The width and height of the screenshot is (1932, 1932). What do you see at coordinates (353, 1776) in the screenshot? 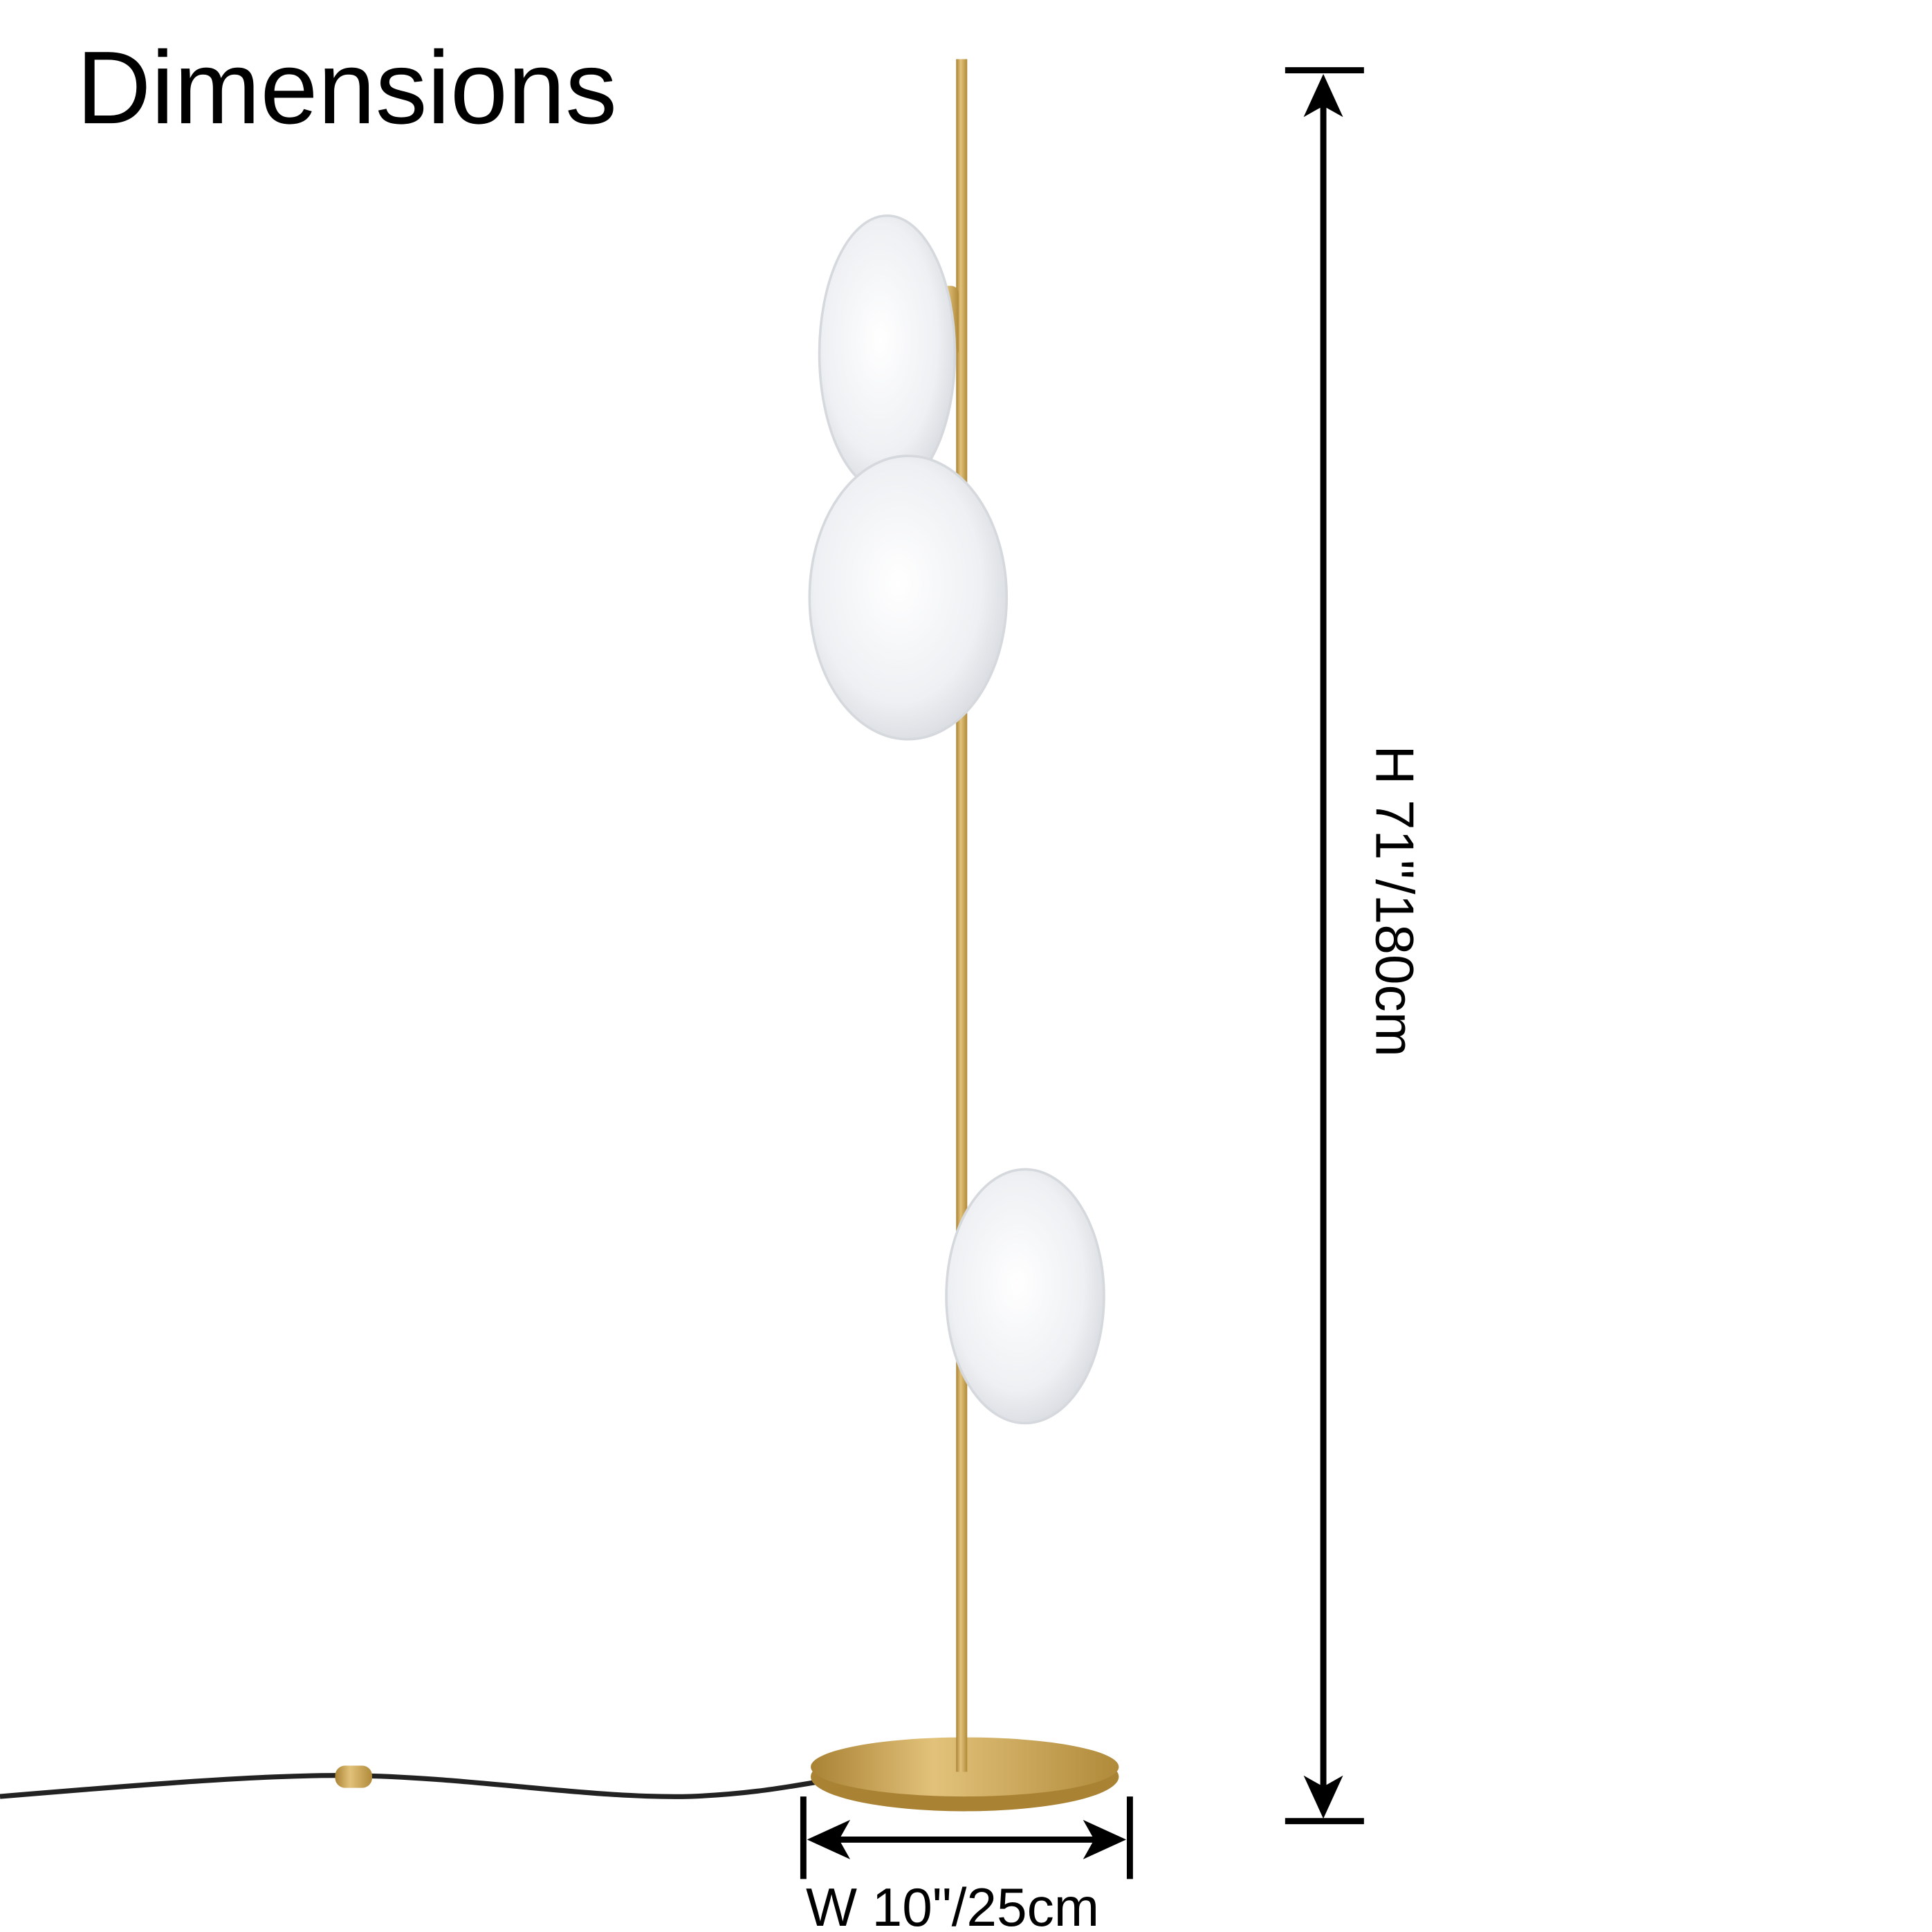
I see `foot-switch` at bounding box center [353, 1776].